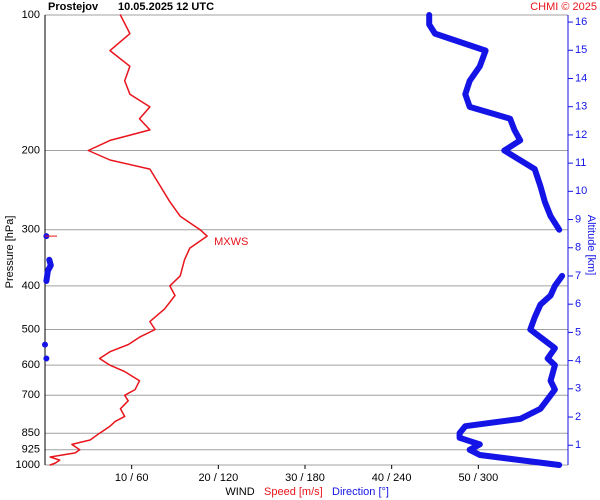 The height and width of the screenshot is (500, 600). Describe the element at coordinates (581, 50) in the screenshot. I see `y2-tick-label: 15` at that location.